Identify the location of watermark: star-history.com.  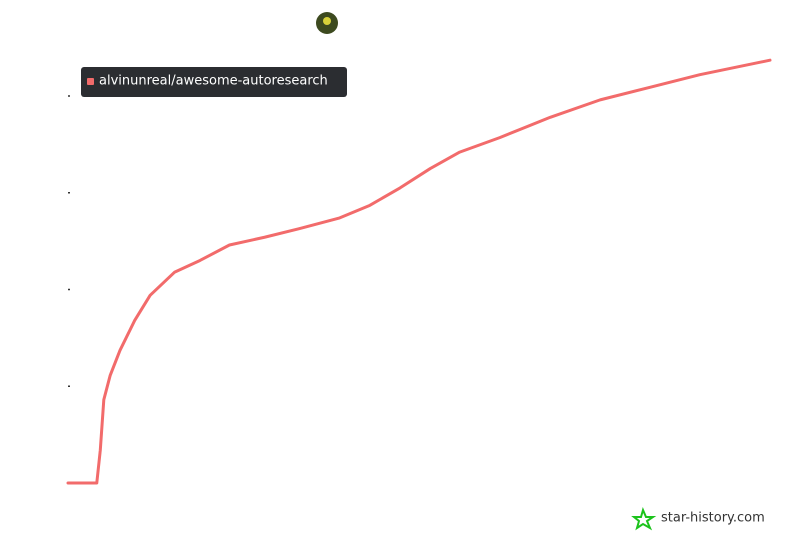
(713, 518).